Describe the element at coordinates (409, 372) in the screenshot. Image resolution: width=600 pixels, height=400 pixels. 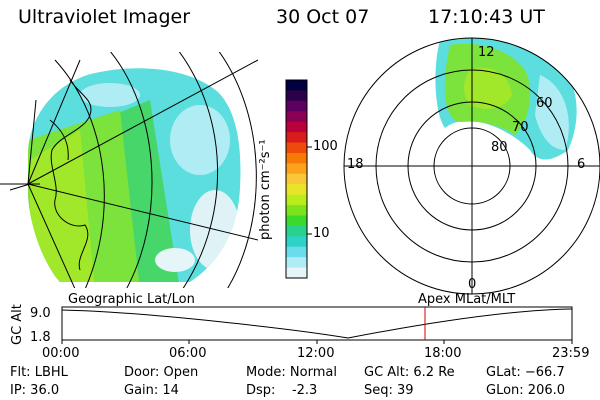
I see `info-gc-alt: GC Alt: 6.2 Re` at that location.